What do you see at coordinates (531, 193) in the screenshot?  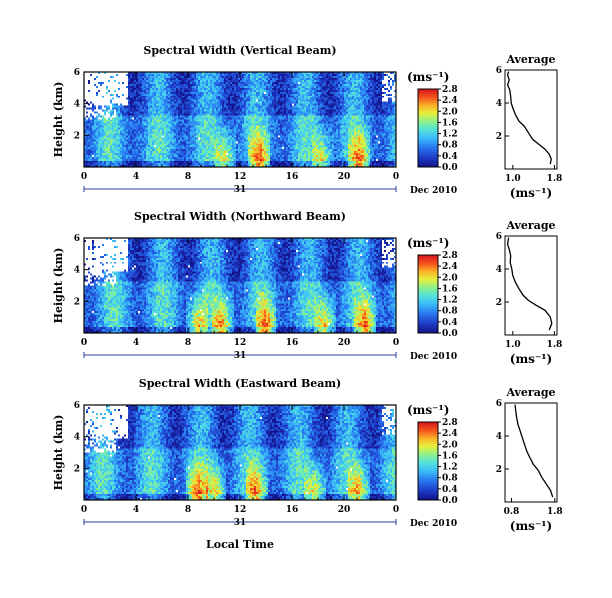 I see `average-x-label: (ms⁻¹)` at bounding box center [531, 193].